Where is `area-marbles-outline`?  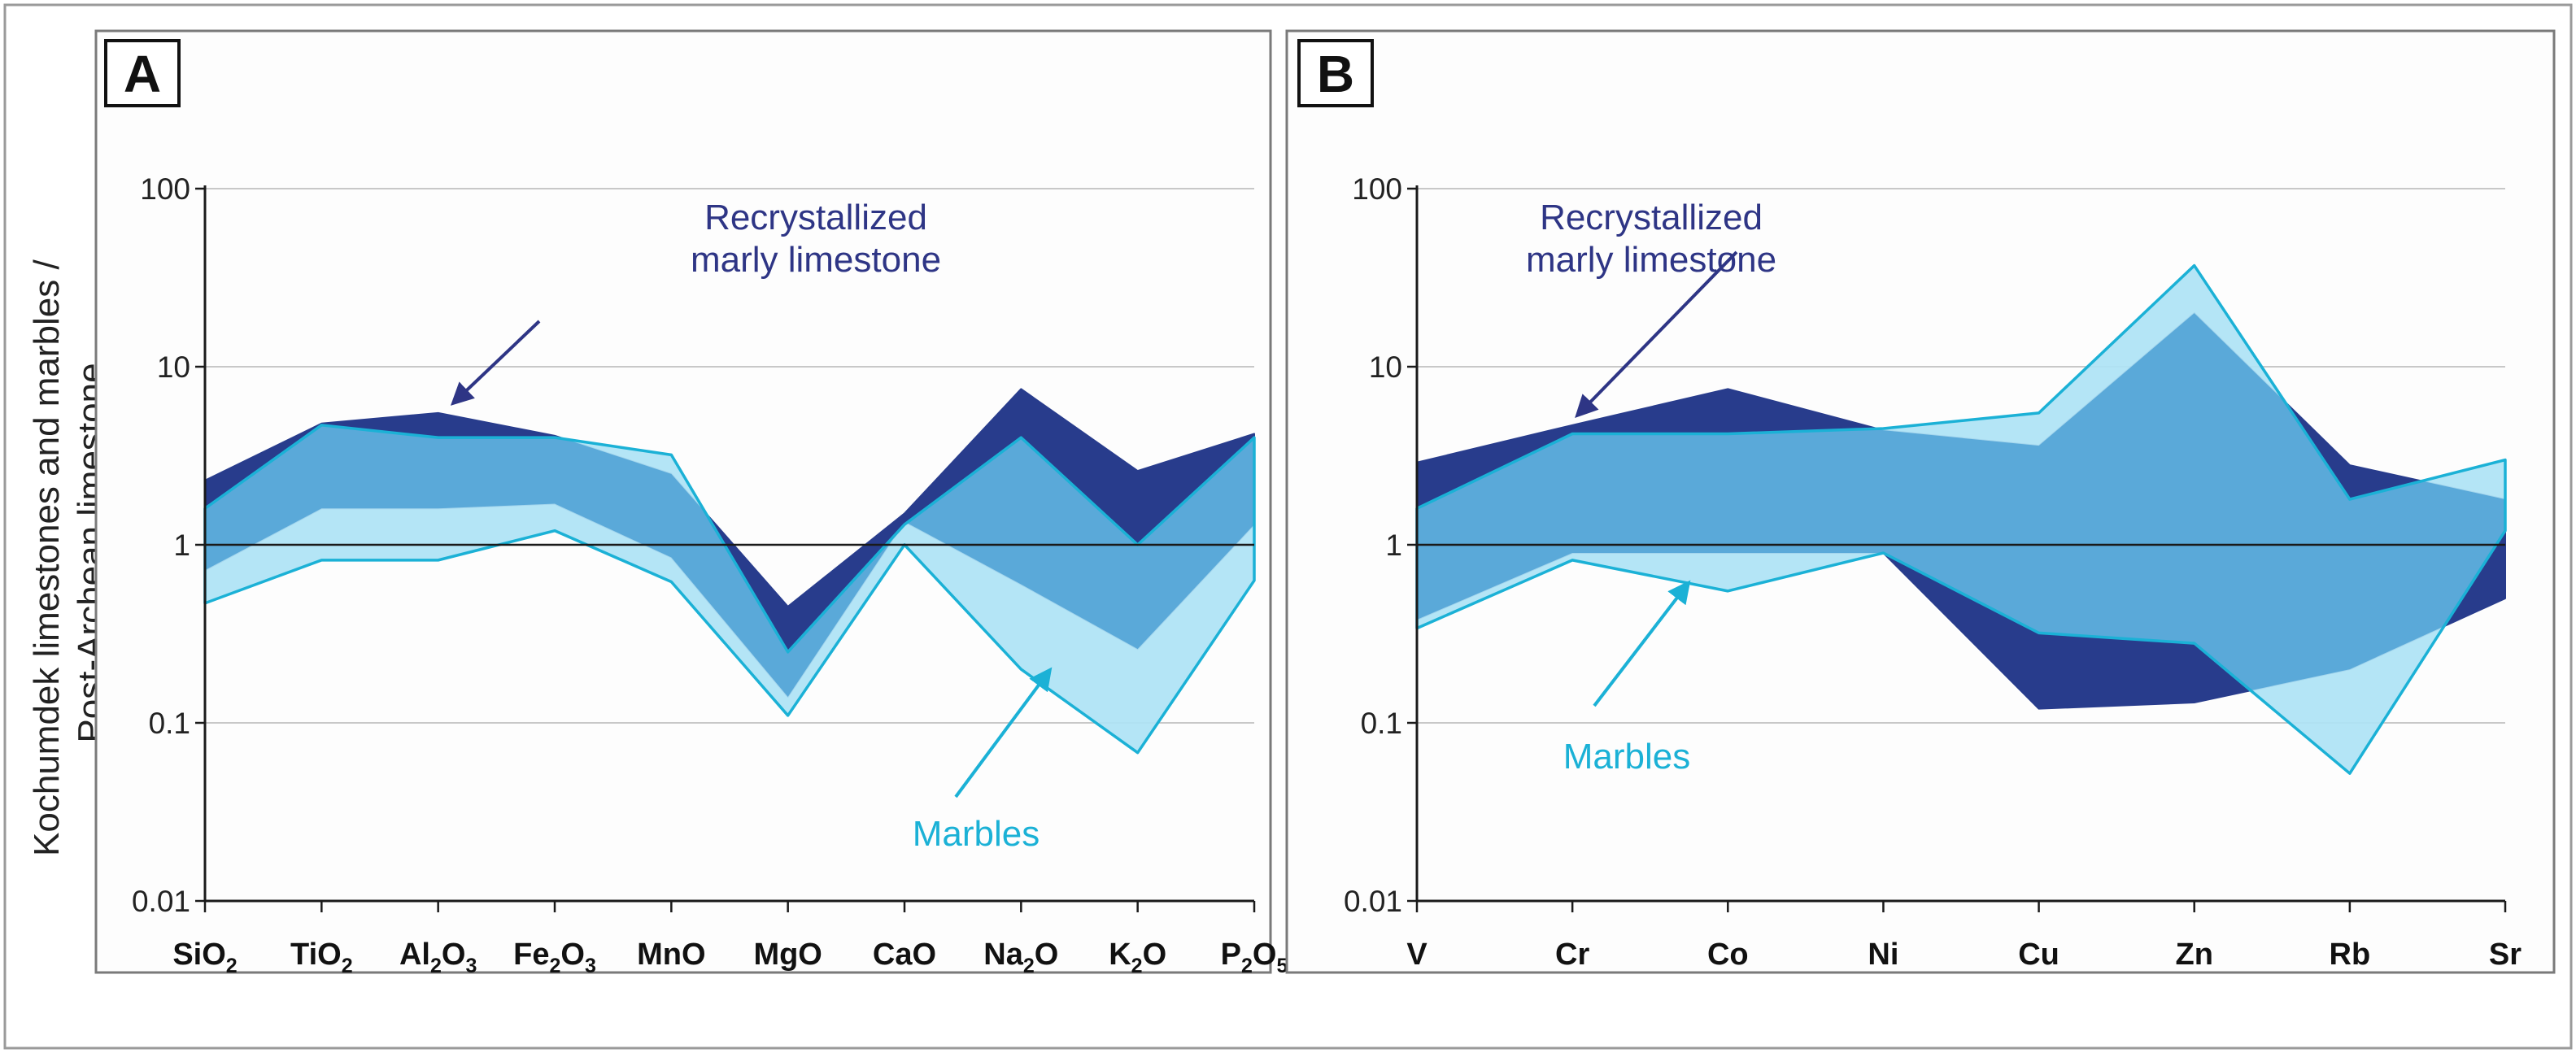 area-marbles-outline is located at coordinates (729, 589).